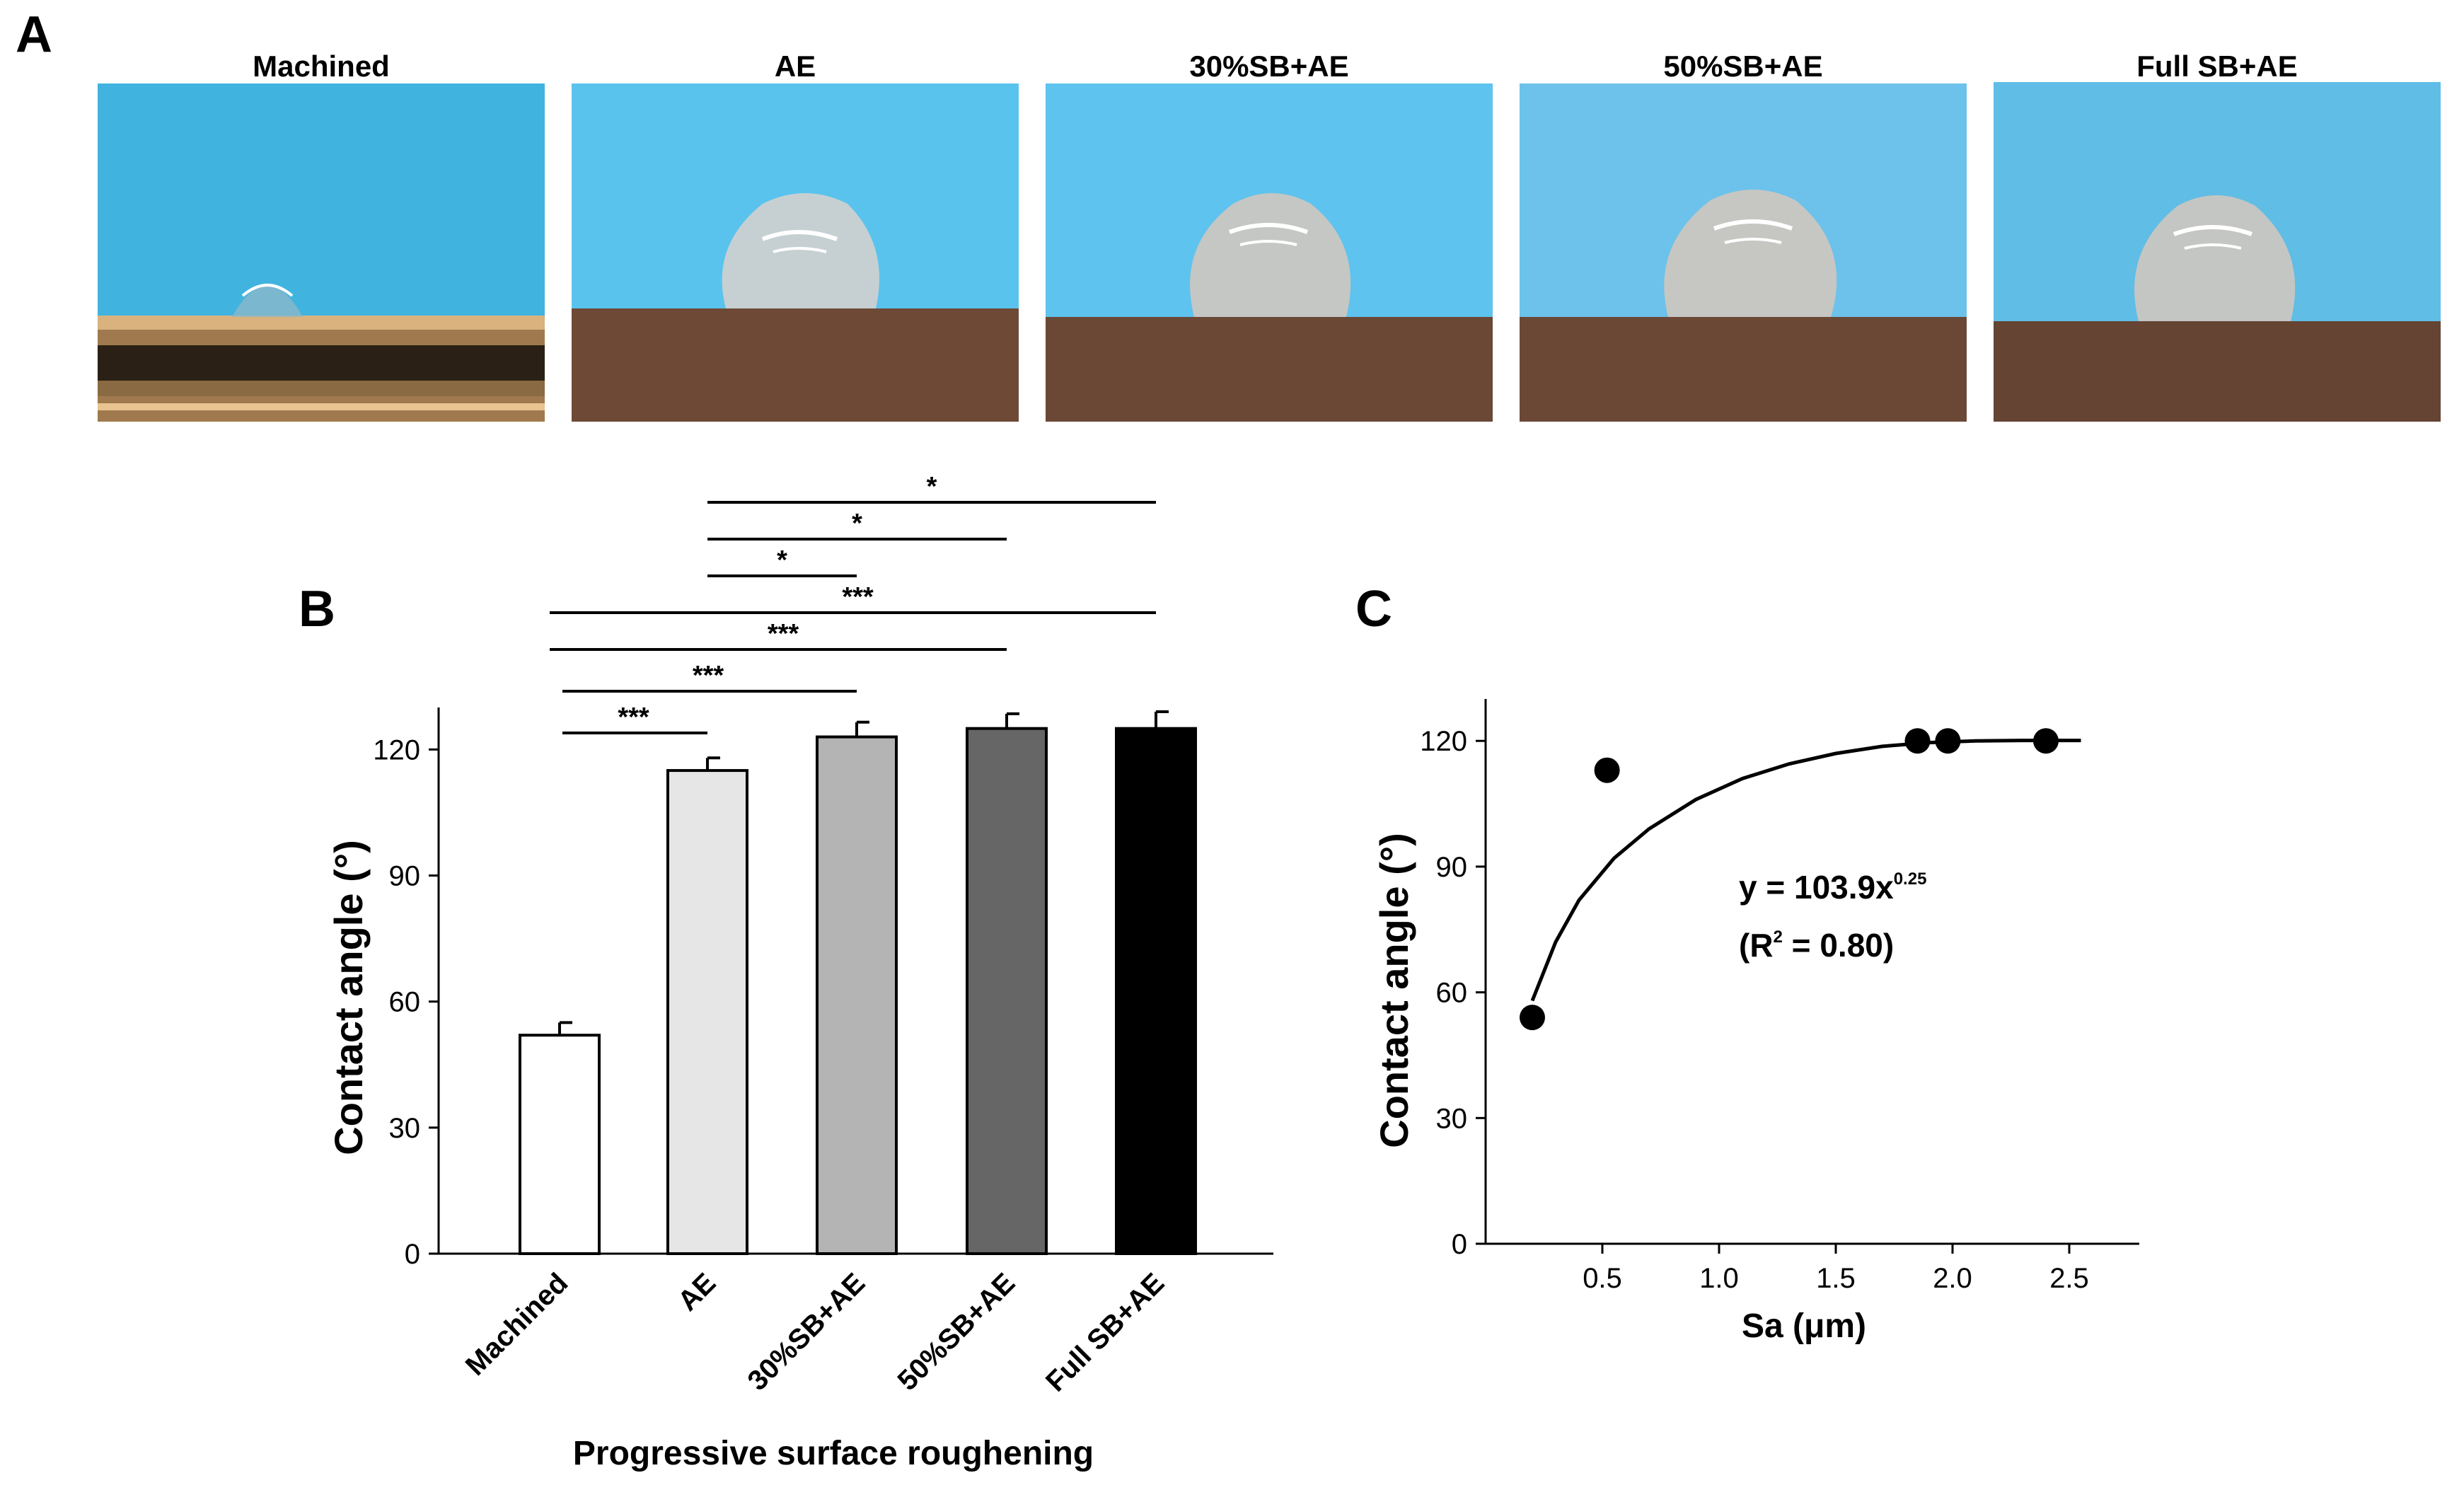 This screenshot has width=2464, height=1485. What do you see at coordinates (321, 252) in the screenshot?
I see `droplet-photo-machined` at bounding box center [321, 252].